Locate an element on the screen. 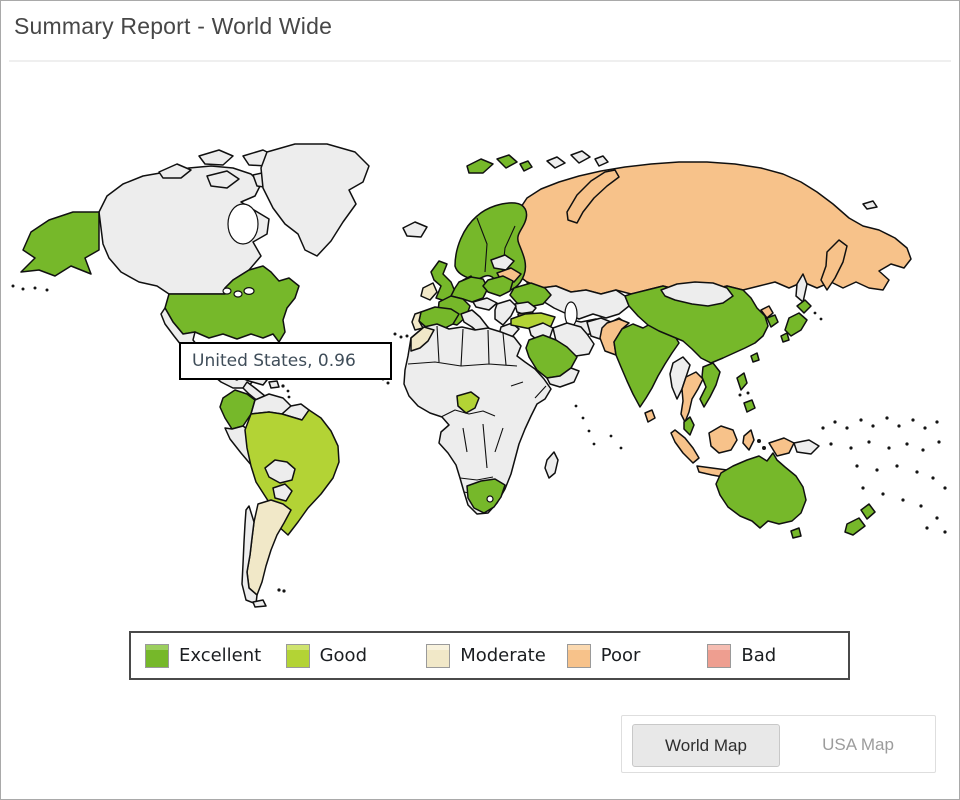  legend-swatch-excellent is located at coordinates (157, 655).